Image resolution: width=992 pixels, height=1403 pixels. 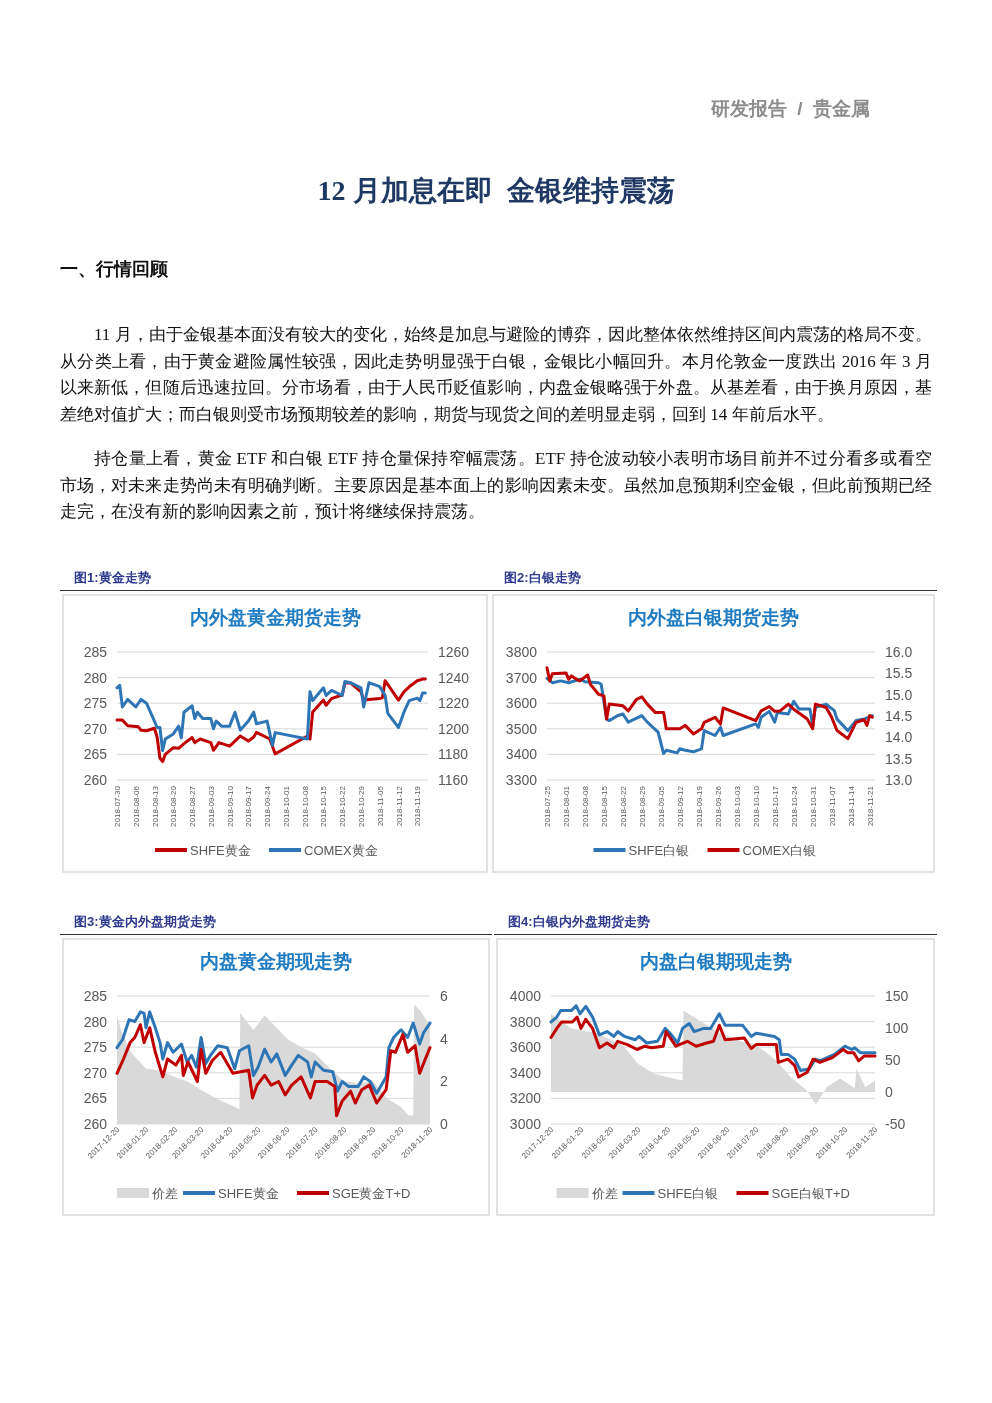 What do you see at coordinates (112, 578) in the screenshot?
I see `chart-subtitle: 图1:黄金走势` at bounding box center [112, 578].